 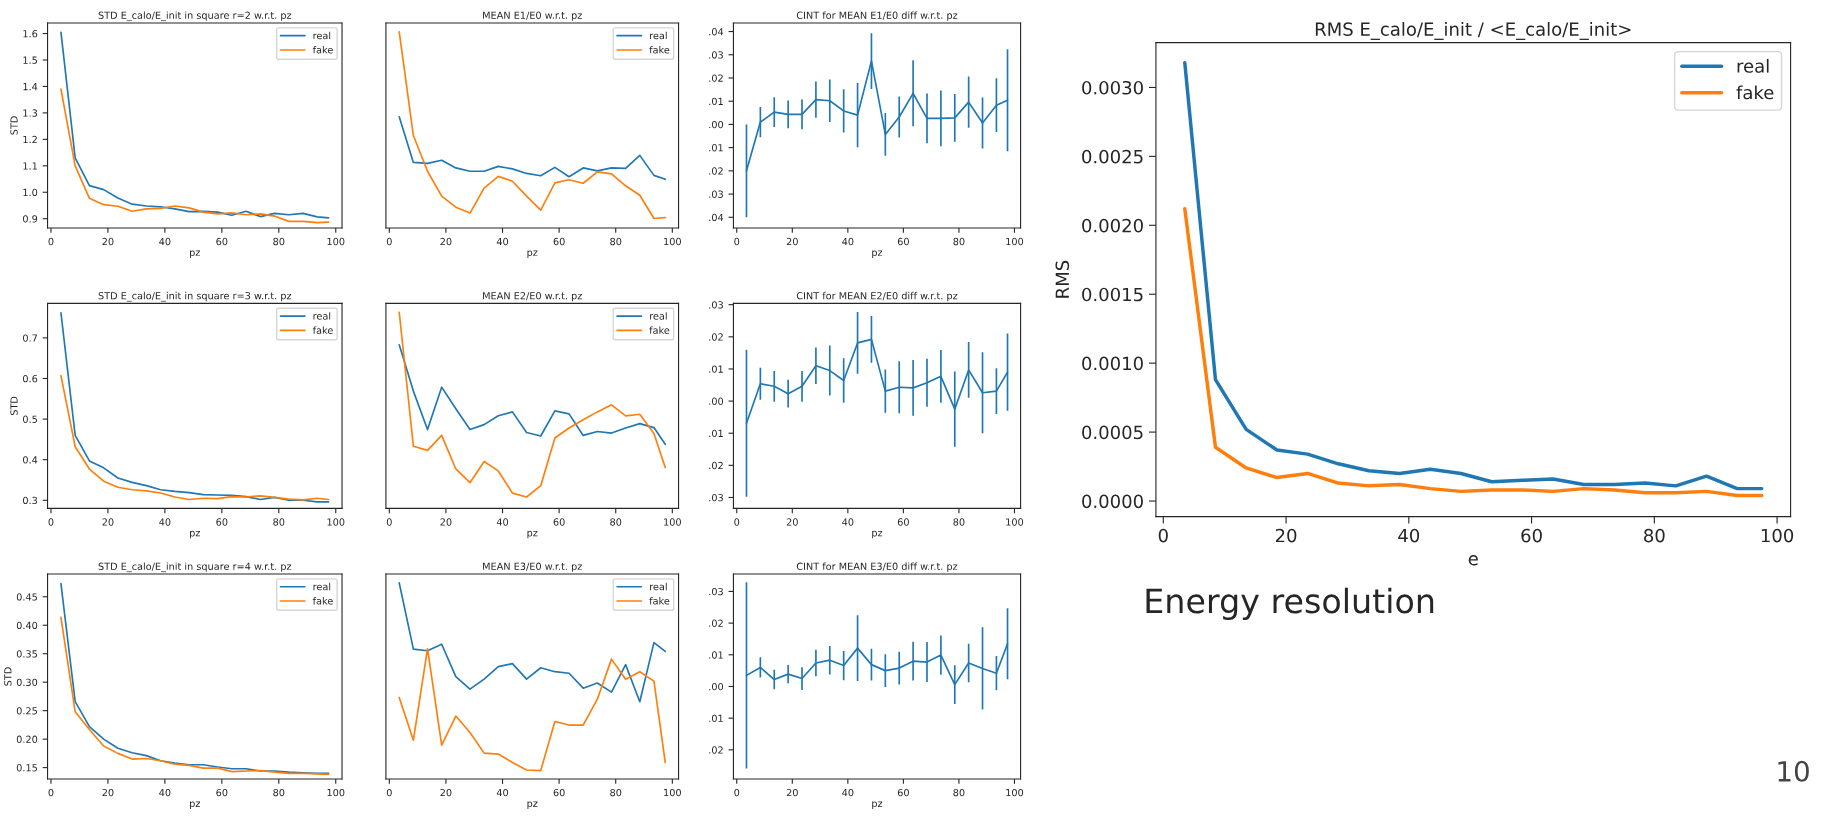 I want to click on y-tick-label: 0.0025, so click(x=1112, y=156).